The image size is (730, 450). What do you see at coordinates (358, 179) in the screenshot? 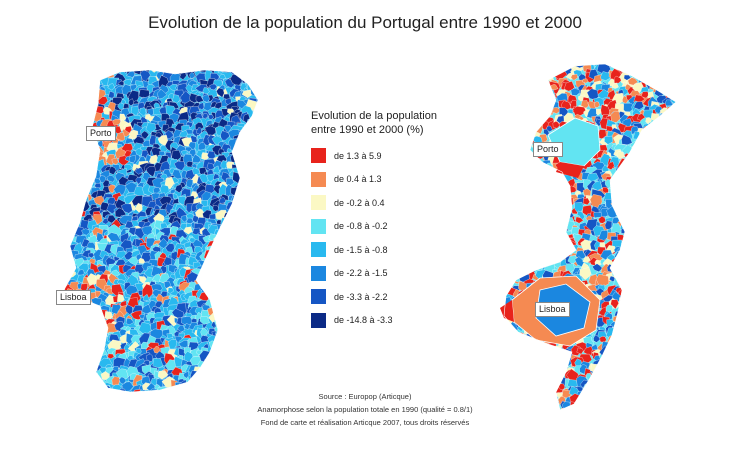
I see `legend-label: de 0.4 à 1.3` at bounding box center [358, 179].